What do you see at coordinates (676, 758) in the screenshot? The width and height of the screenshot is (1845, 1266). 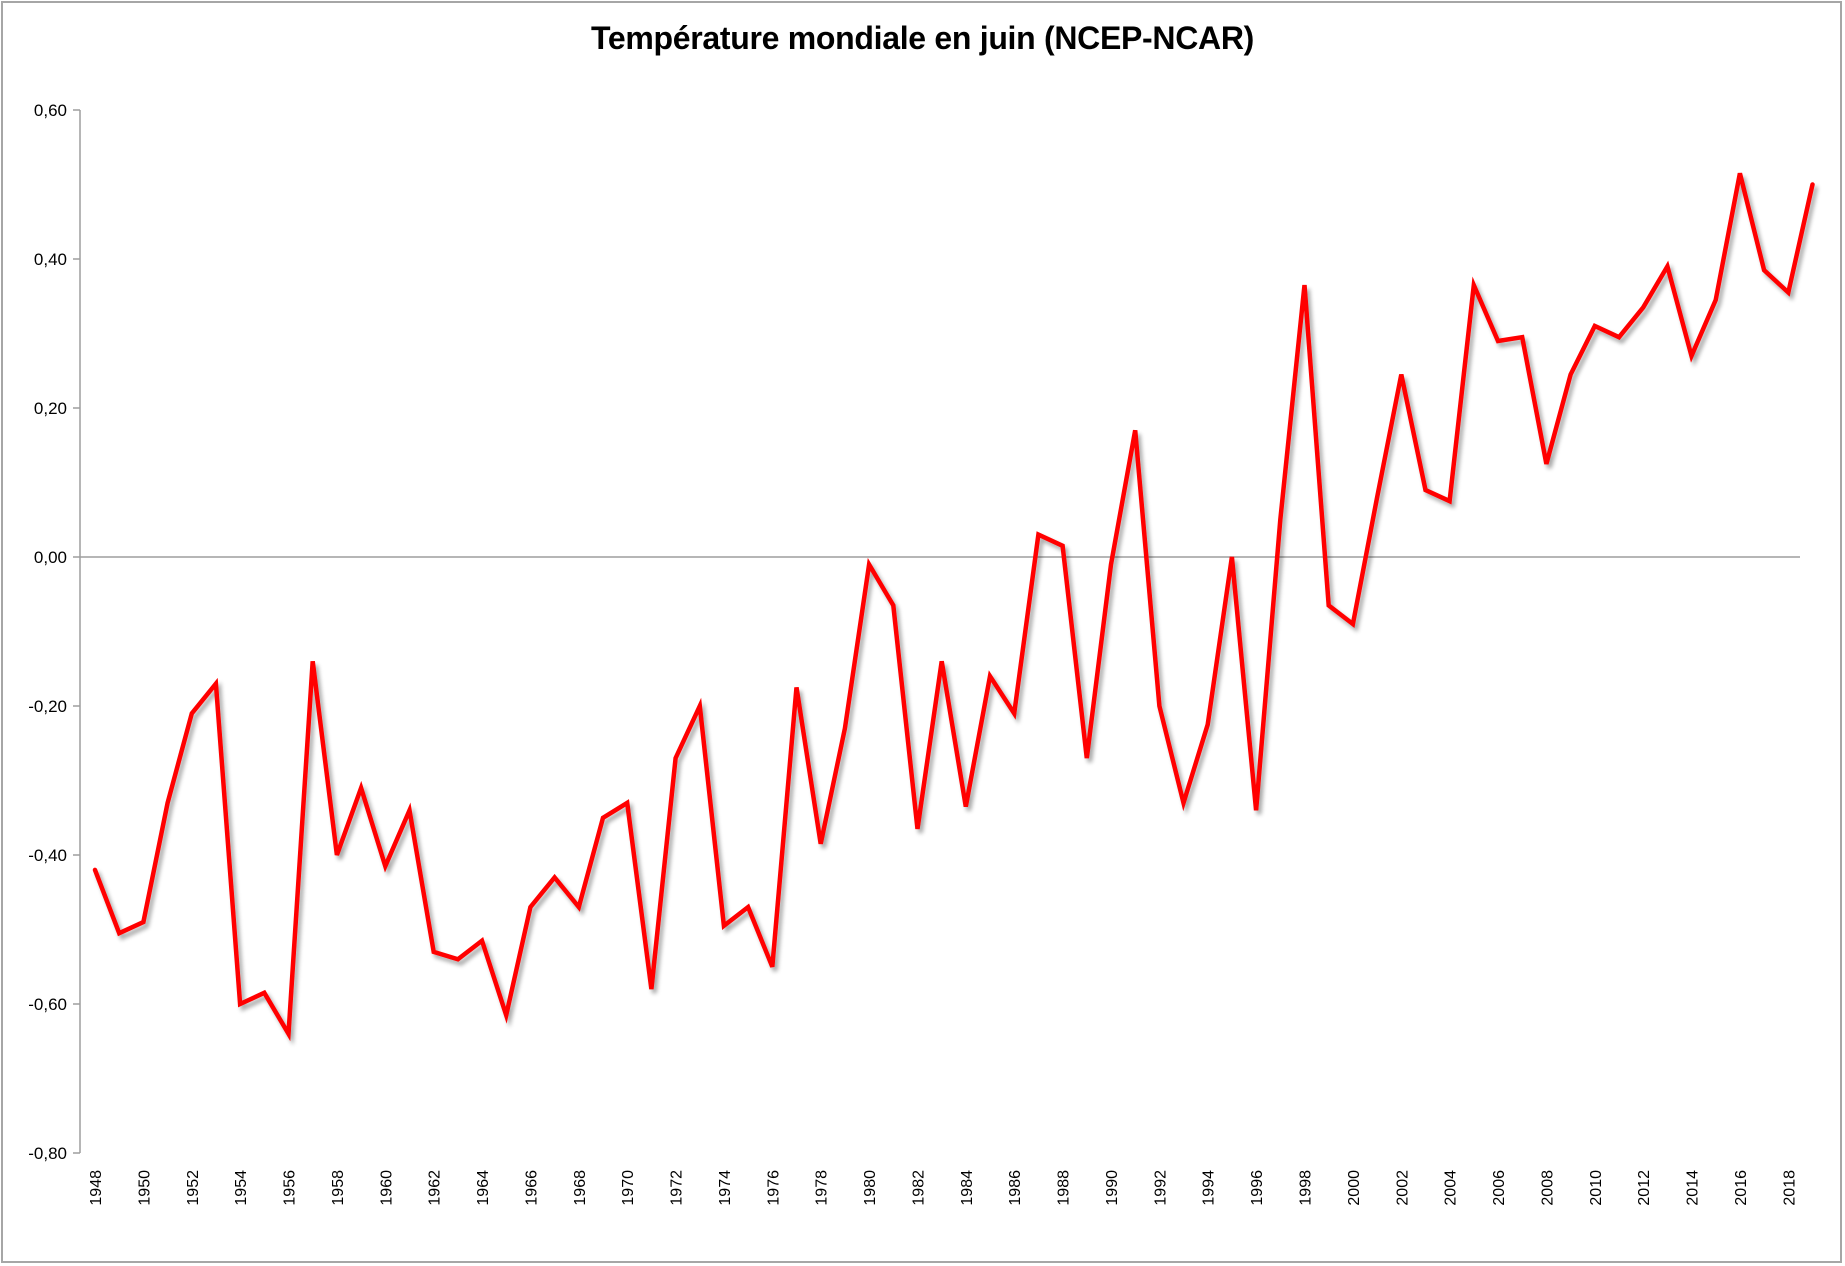 I see `data-point-1972` at bounding box center [676, 758].